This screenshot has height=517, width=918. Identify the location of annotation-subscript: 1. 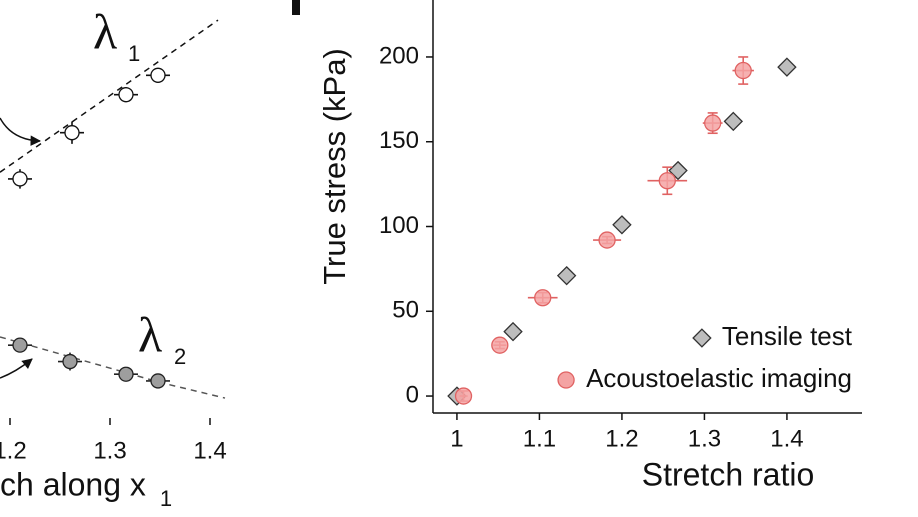
(134, 53).